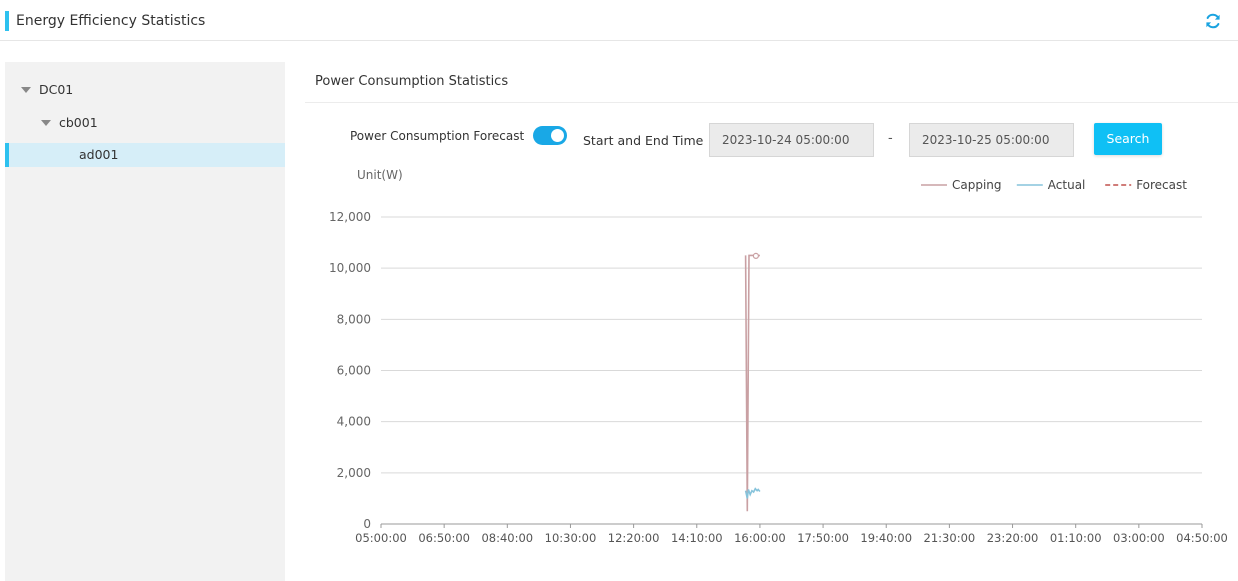  What do you see at coordinates (7, 21) in the screenshot?
I see `title-accent-bar` at bounding box center [7, 21].